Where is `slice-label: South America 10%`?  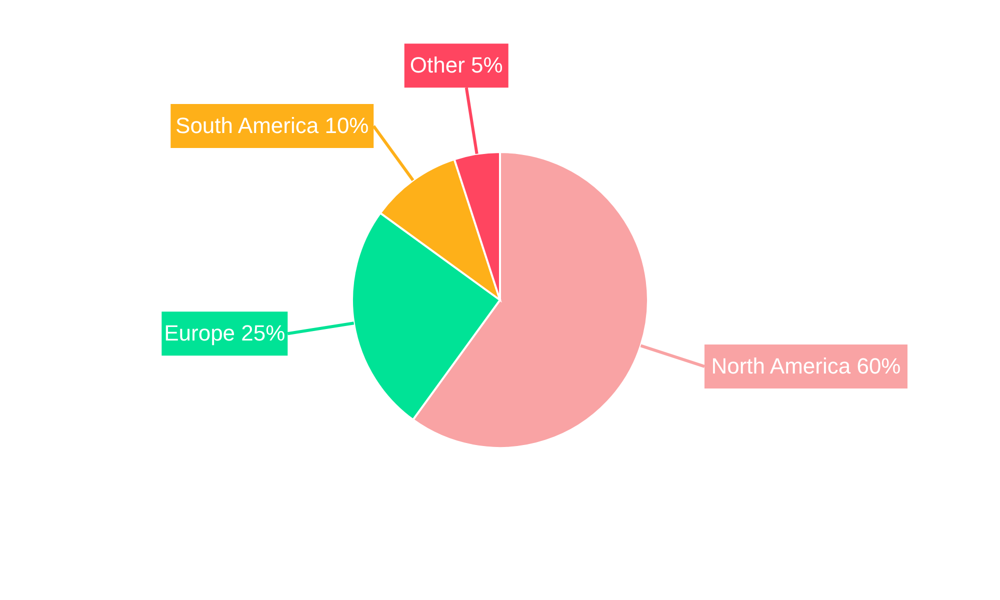
slice-label: South America 10% is located at coordinates (272, 125).